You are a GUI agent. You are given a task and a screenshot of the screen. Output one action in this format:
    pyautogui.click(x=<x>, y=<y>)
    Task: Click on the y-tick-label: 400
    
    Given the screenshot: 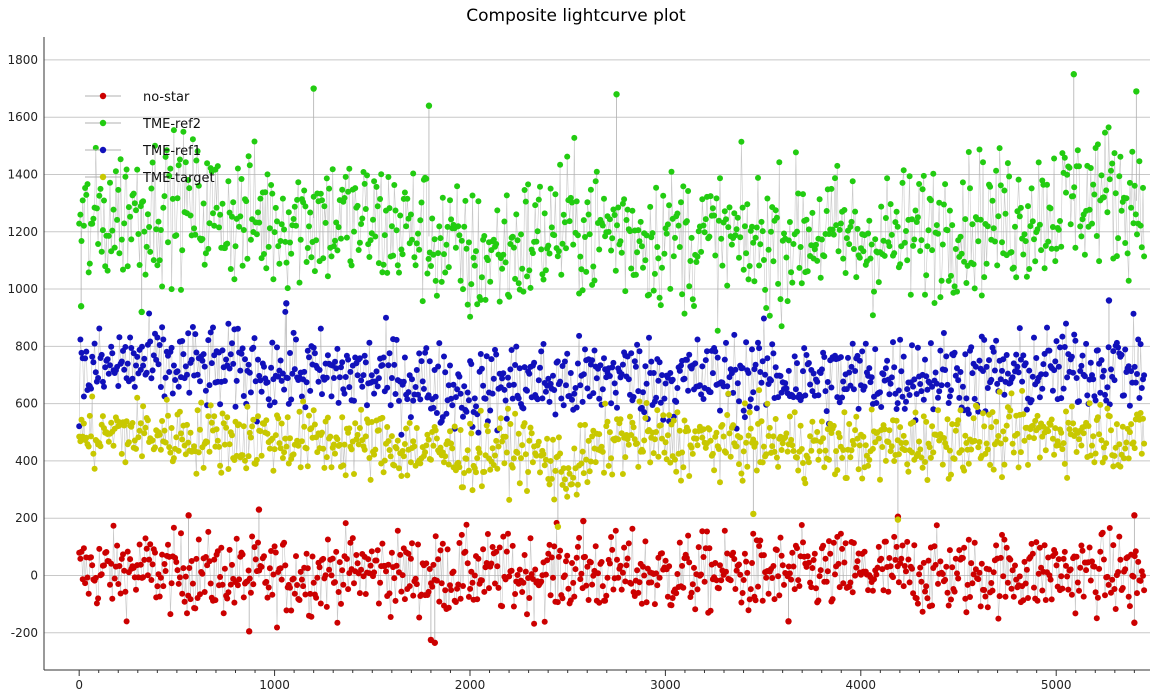 What is the action you would take?
    pyautogui.click(x=26, y=461)
    